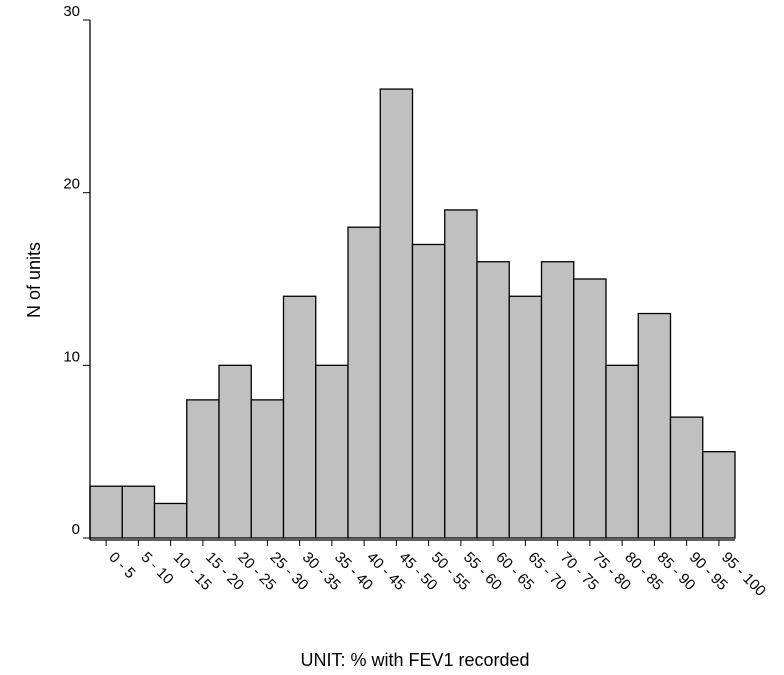  I want to click on x-tick-label: 0 - 5, so click(121, 565).